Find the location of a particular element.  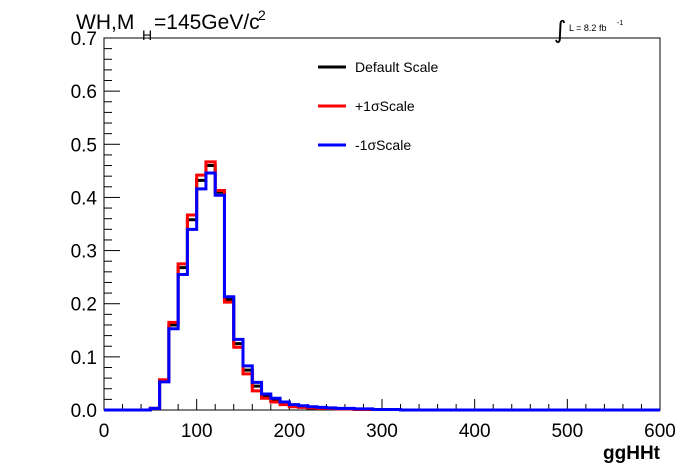

x-tick-label: 0 is located at coordinates (104, 431).